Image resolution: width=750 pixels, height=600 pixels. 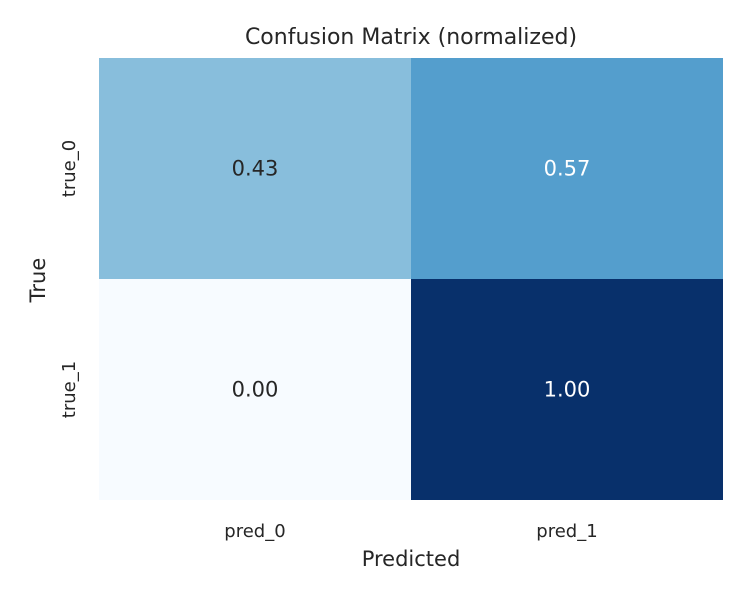 I want to click on heatmap-value-label-true_0-pred_0: 0.43, so click(x=255, y=169).